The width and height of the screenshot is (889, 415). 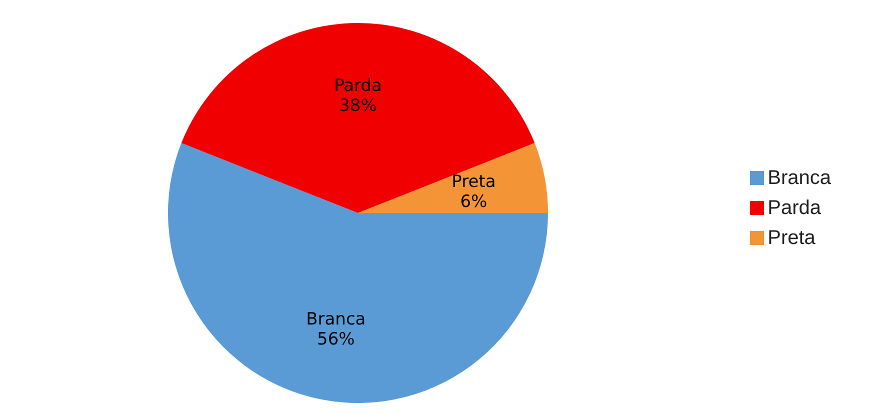 What do you see at coordinates (336, 340) in the screenshot?
I see `data-label: 56%` at bounding box center [336, 340].